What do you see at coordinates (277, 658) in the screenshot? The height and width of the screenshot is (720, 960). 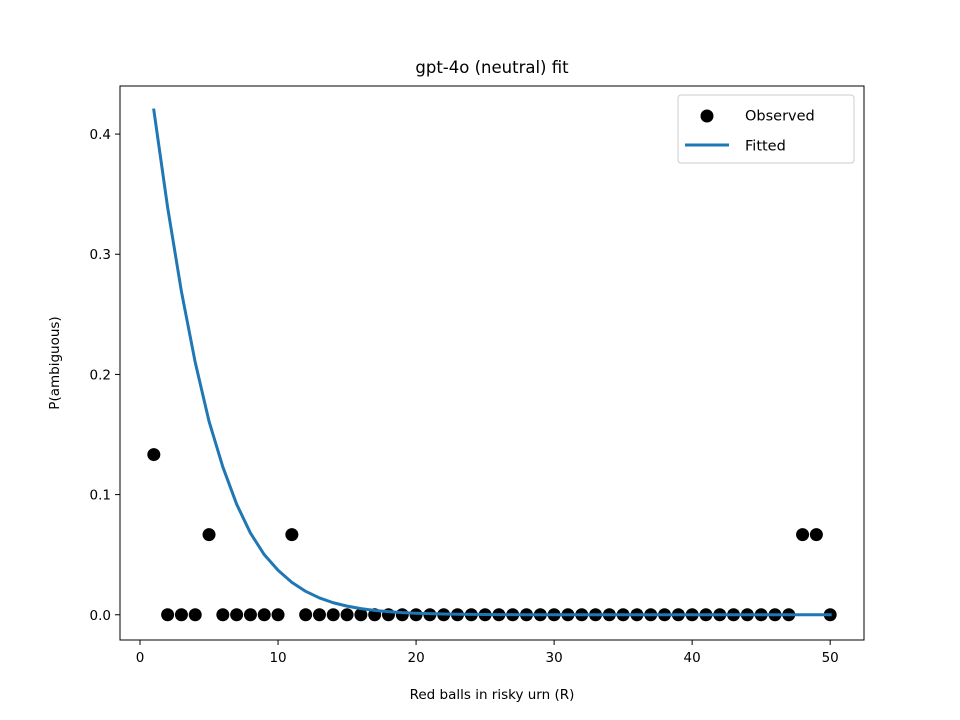 I see `x-tick-label: 10` at bounding box center [277, 658].